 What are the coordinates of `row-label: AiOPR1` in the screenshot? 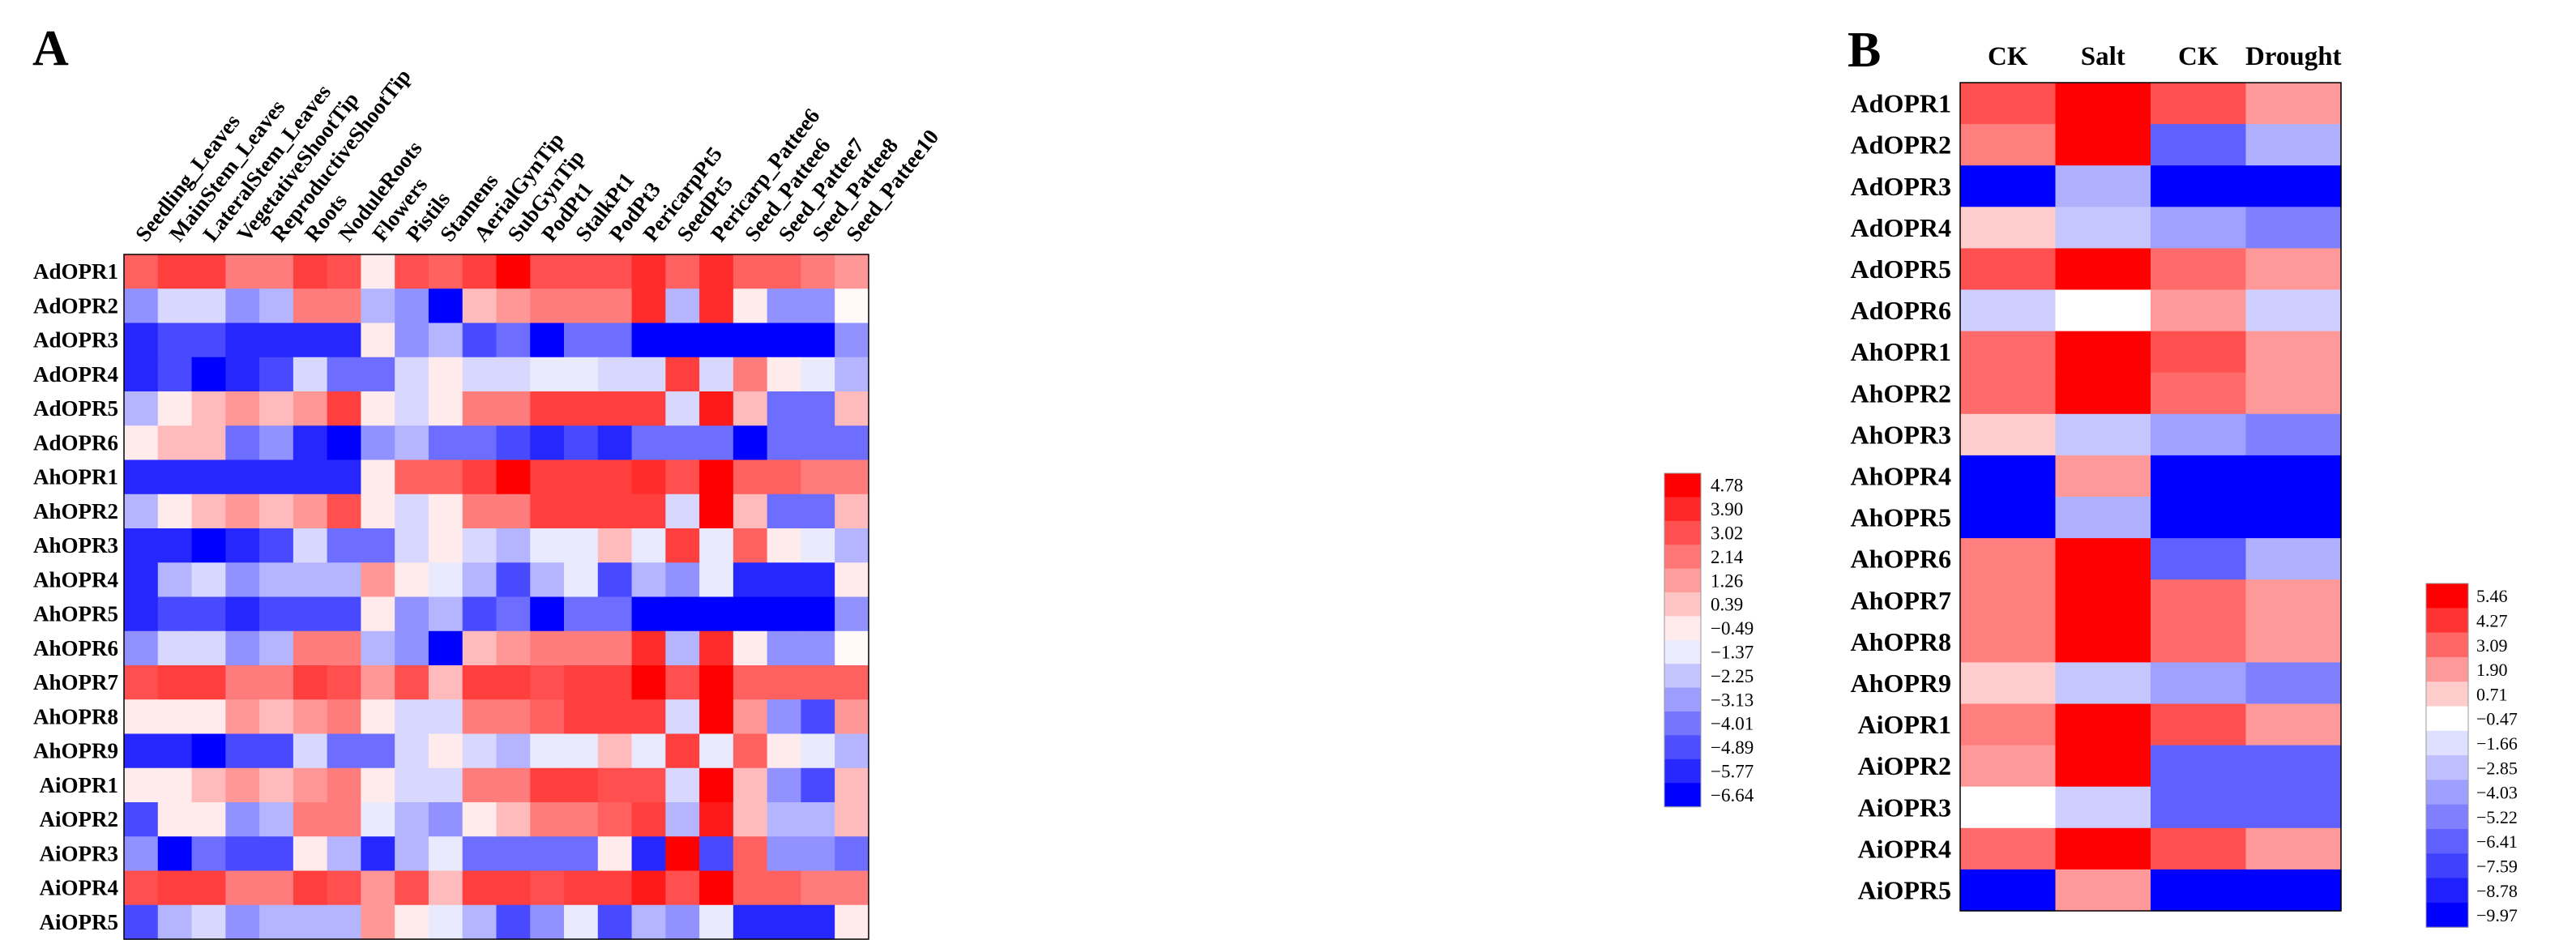 It's located at (79, 785).